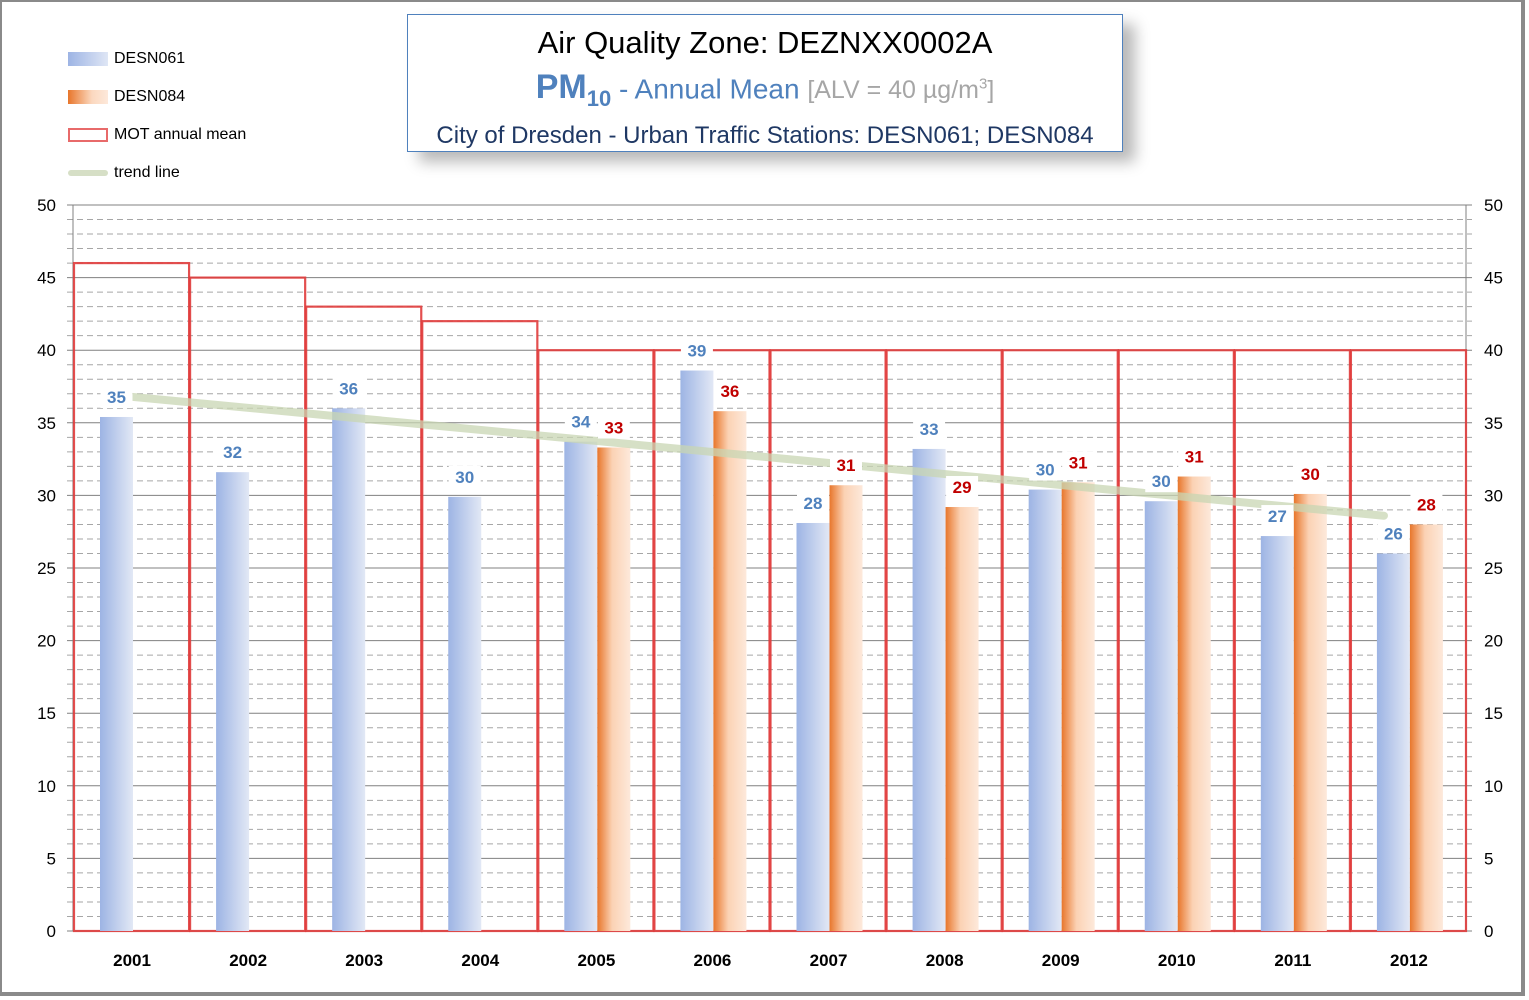 This screenshot has height=1000, width=1529. I want to click on y-tick-label-left: 5, so click(51, 858).